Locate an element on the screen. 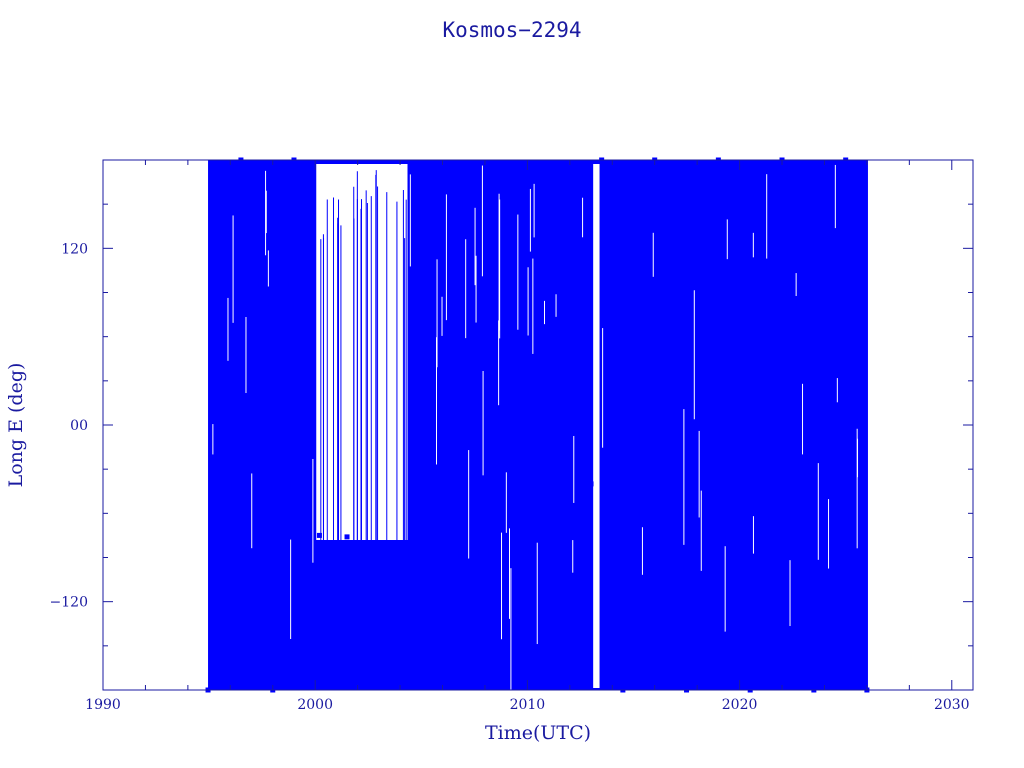 The width and height of the screenshot is (1024, 768). y-axis-label: Long E (deg) is located at coordinates (16, 425).